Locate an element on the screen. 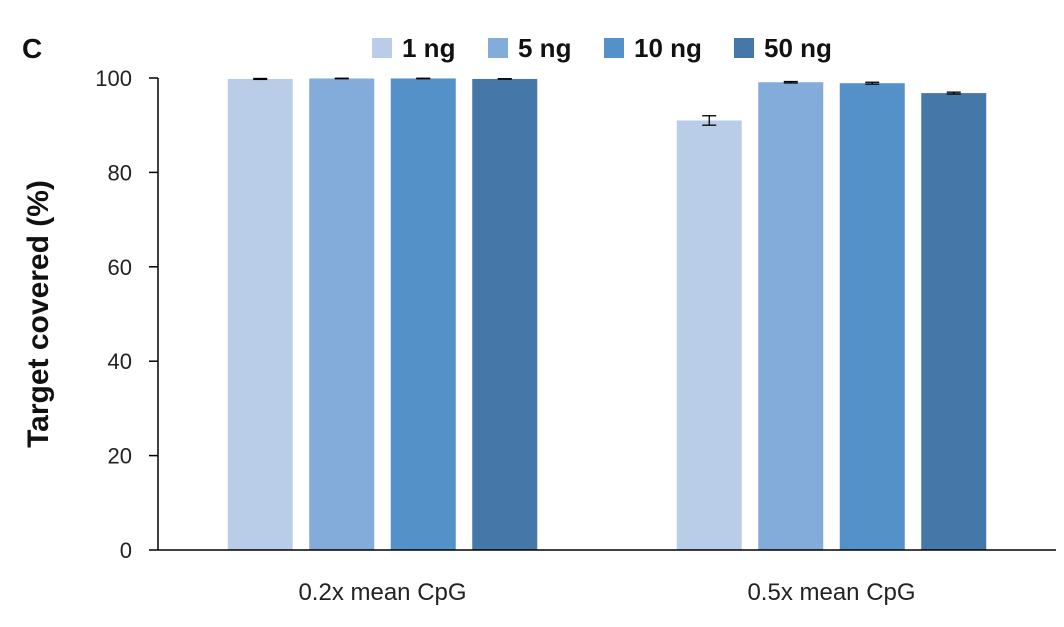  x-axis: 0.2x mean CpG 0.5x mean CpG is located at coordinates (607, 577).